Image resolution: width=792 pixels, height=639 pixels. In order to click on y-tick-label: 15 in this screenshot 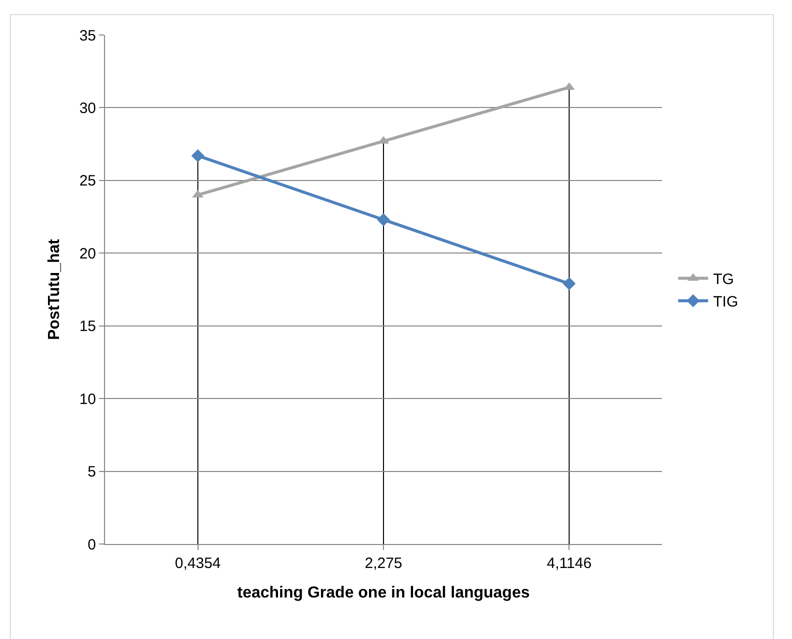, I will do `click(87, 327)`.